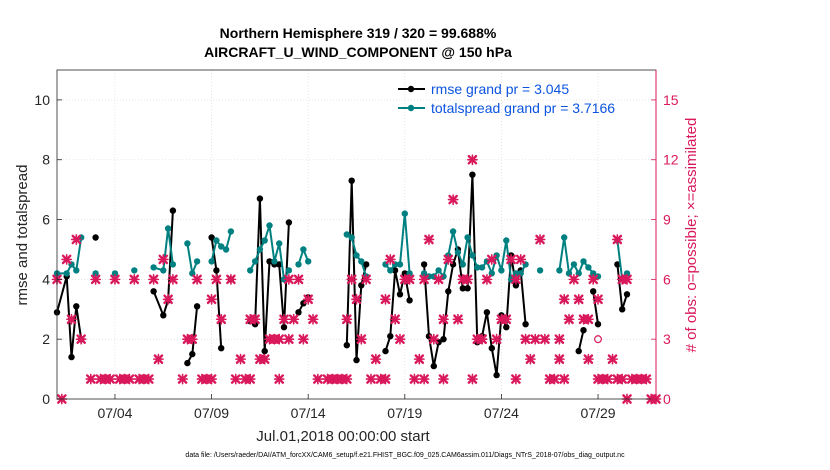 This screenshot has width=830, height=470. What do you see at coordinates (48, 249) in the screenshot?
I see `y-axis-left: 0 2 4 6 8 10` at bounding box center [48, 249].